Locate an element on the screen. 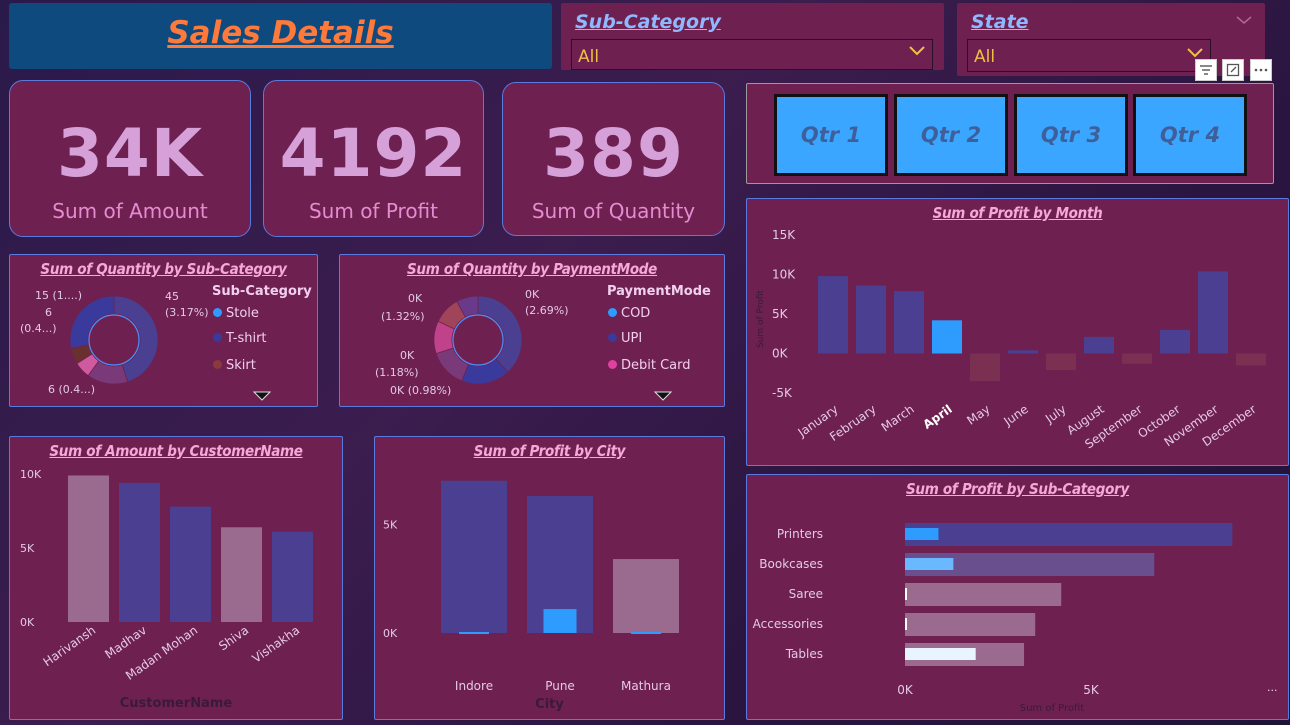 This screenshot has width=1290, height=725. qty-payment-donut is located at coordinates (478, 340).